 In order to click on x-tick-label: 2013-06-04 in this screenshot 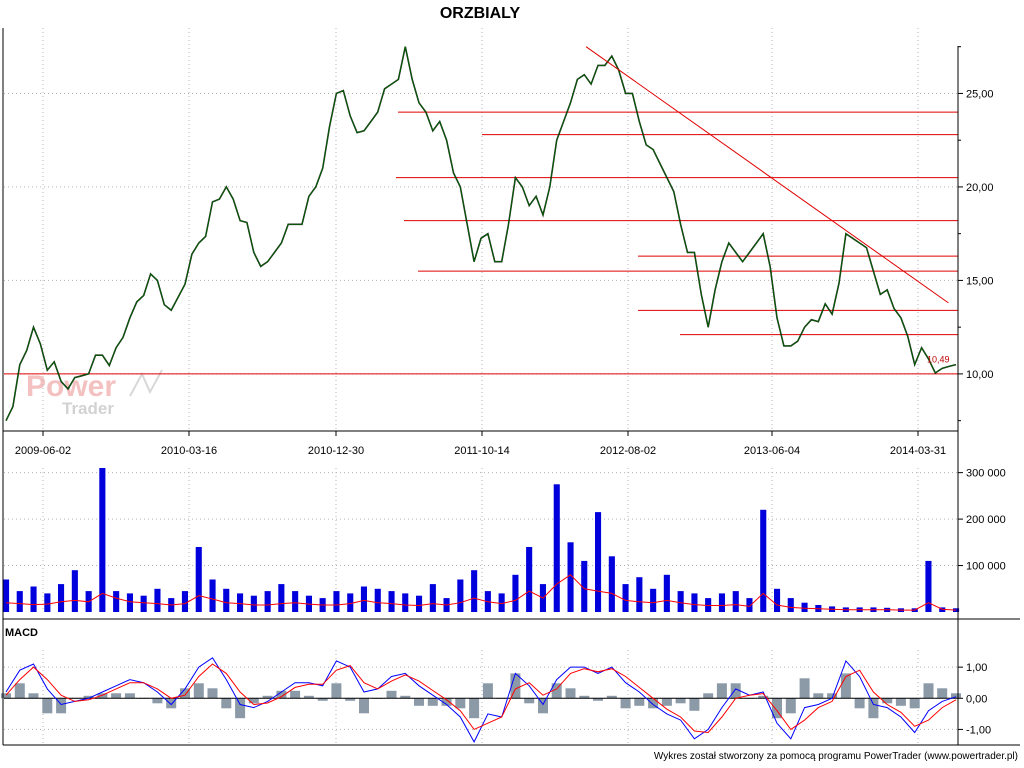, I will do `click(772, 451)`.